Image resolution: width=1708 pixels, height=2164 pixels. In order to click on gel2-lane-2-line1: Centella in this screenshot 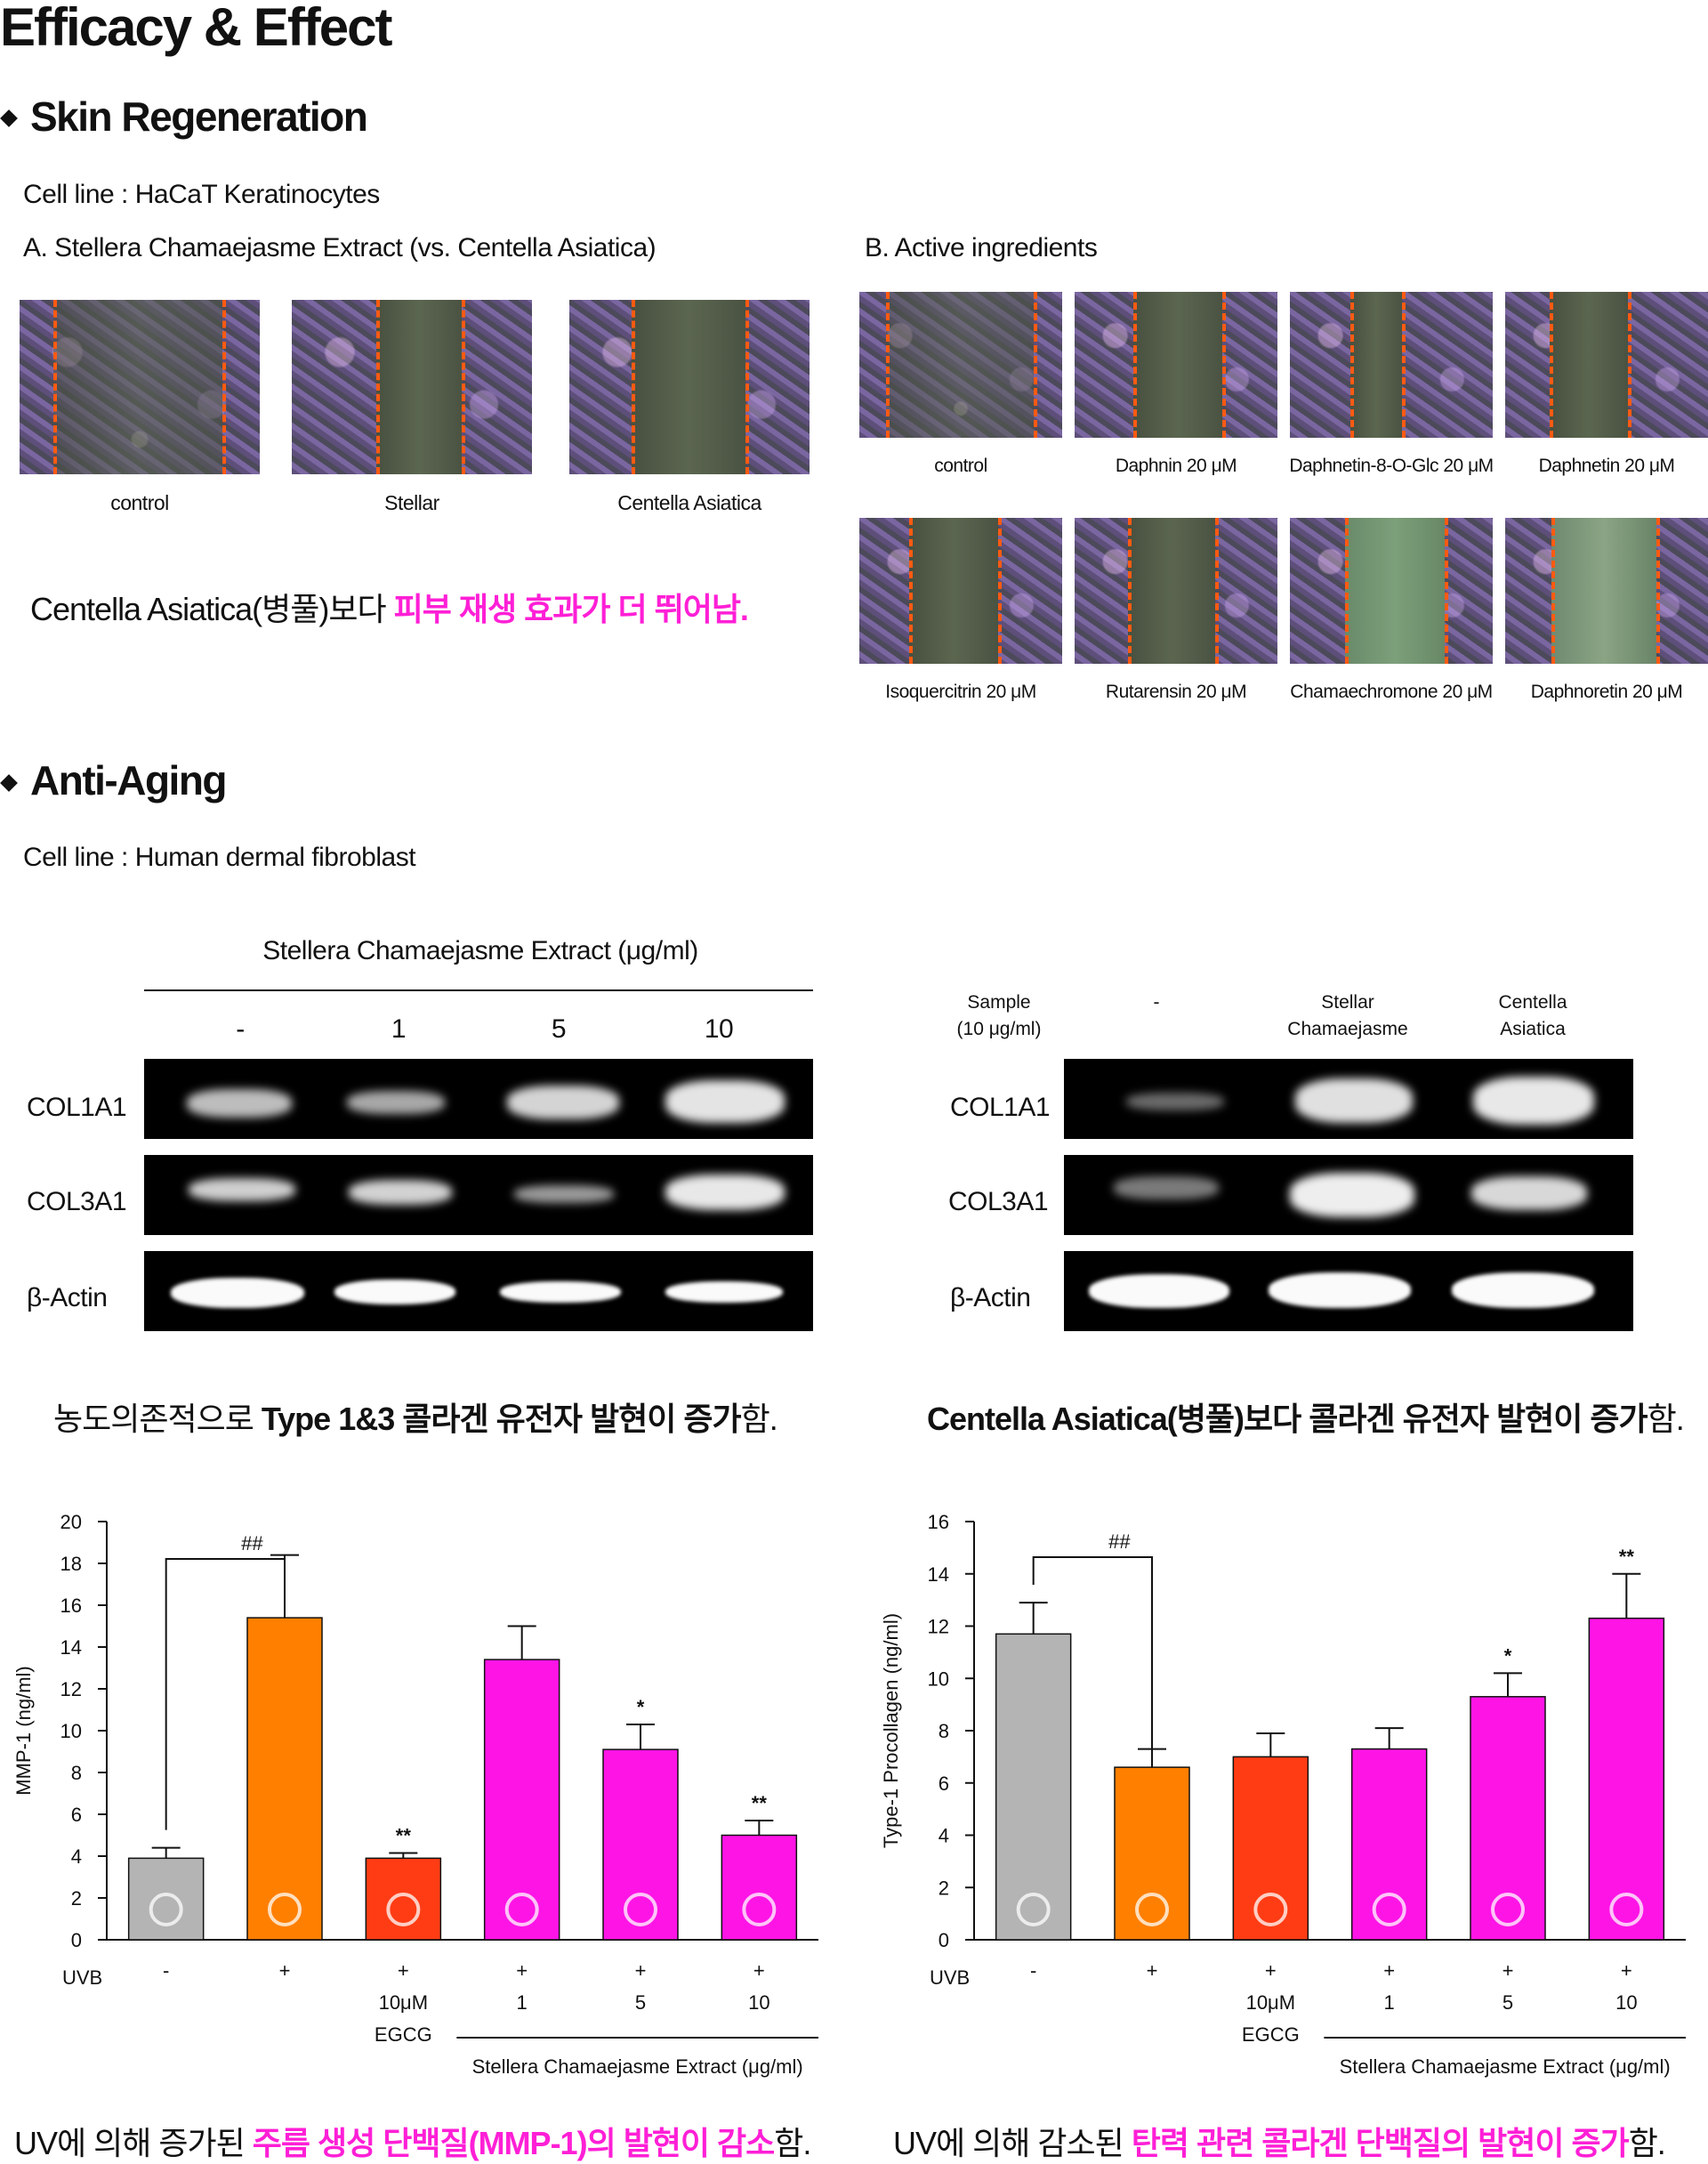, I will do `click(1532, 1002)`.